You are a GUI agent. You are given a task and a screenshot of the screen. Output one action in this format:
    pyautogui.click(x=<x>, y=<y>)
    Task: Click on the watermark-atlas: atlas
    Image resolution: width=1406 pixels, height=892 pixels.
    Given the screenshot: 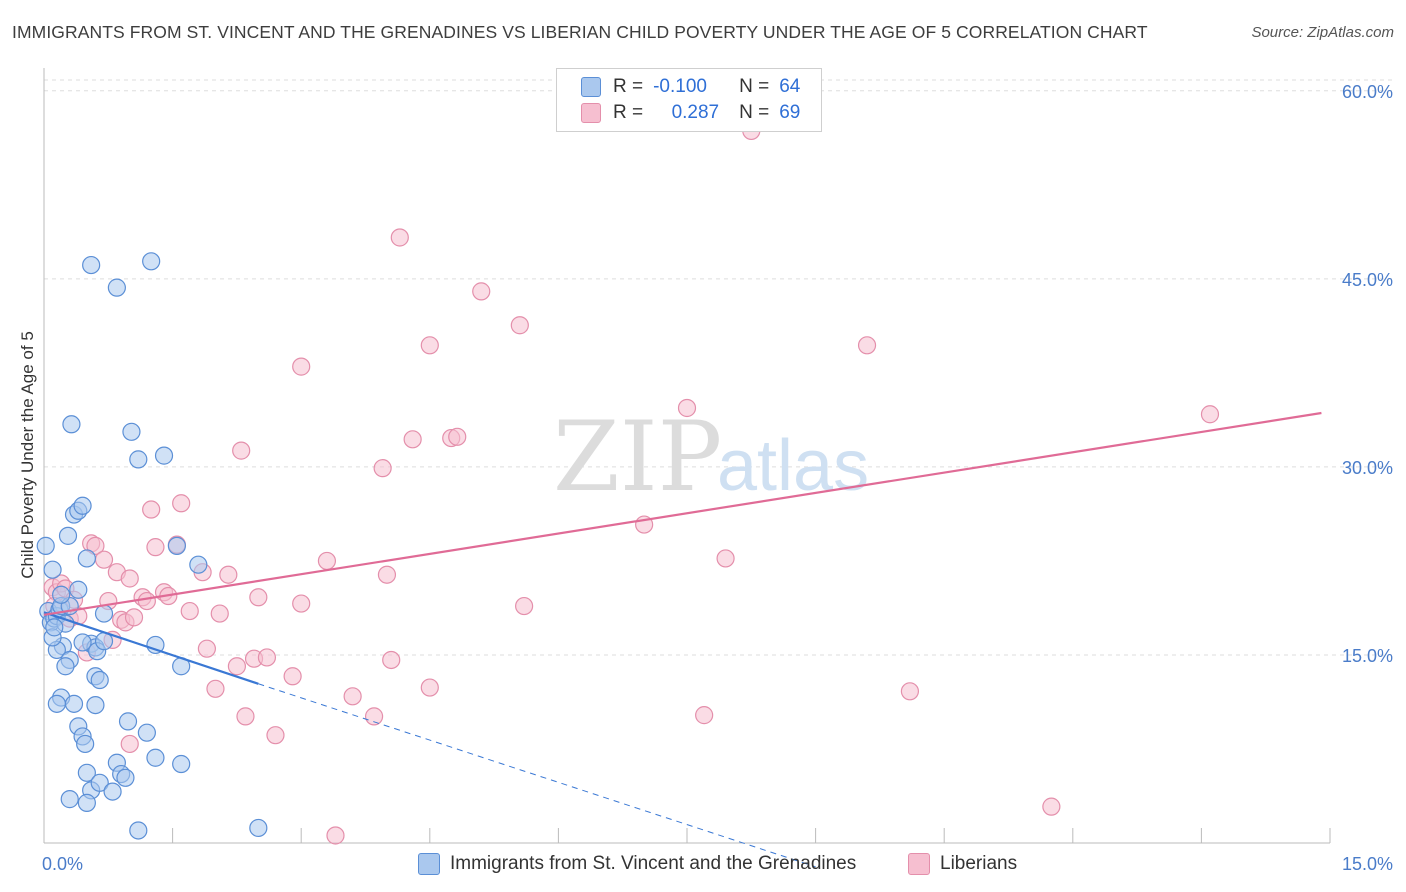 What is the action you would take?
    pyautogui.click(x=793, y=466)
    